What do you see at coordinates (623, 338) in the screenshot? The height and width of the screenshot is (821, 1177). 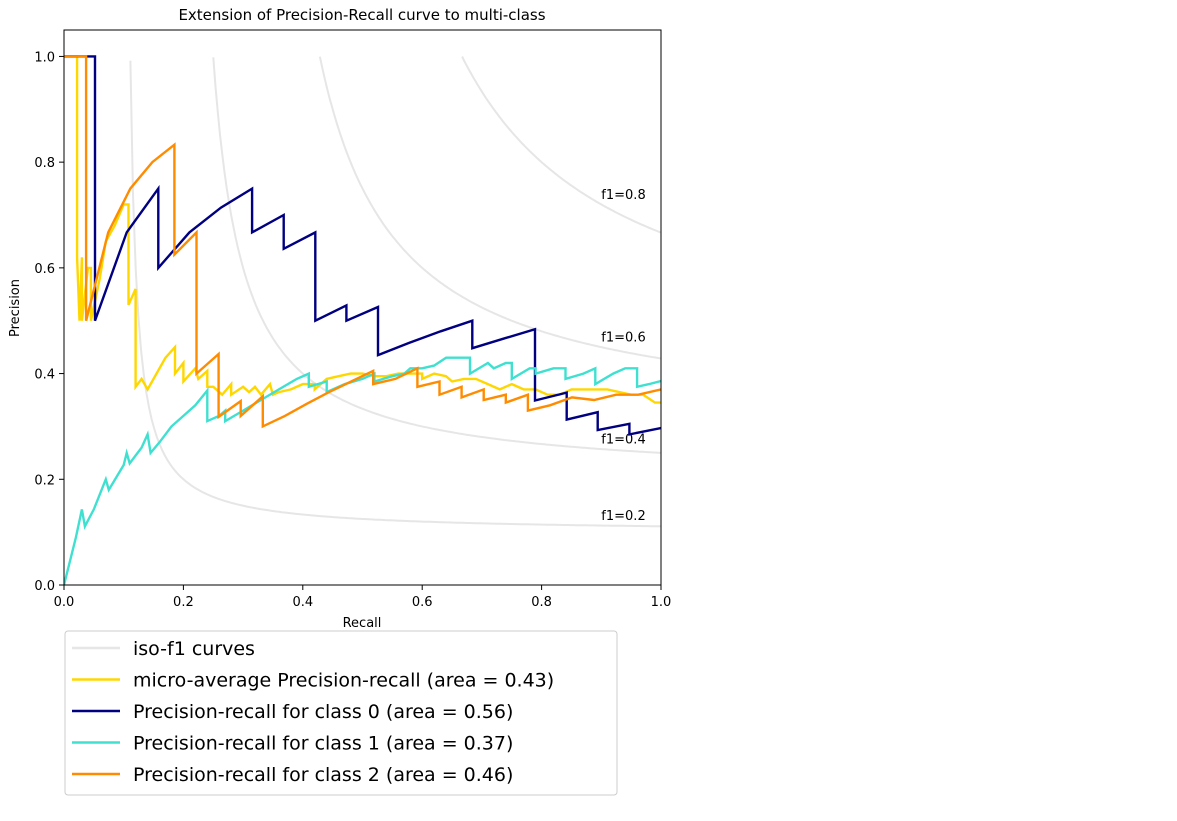 I see `iso-f1-label: f1=0.6` at bounding box center [623, 338].